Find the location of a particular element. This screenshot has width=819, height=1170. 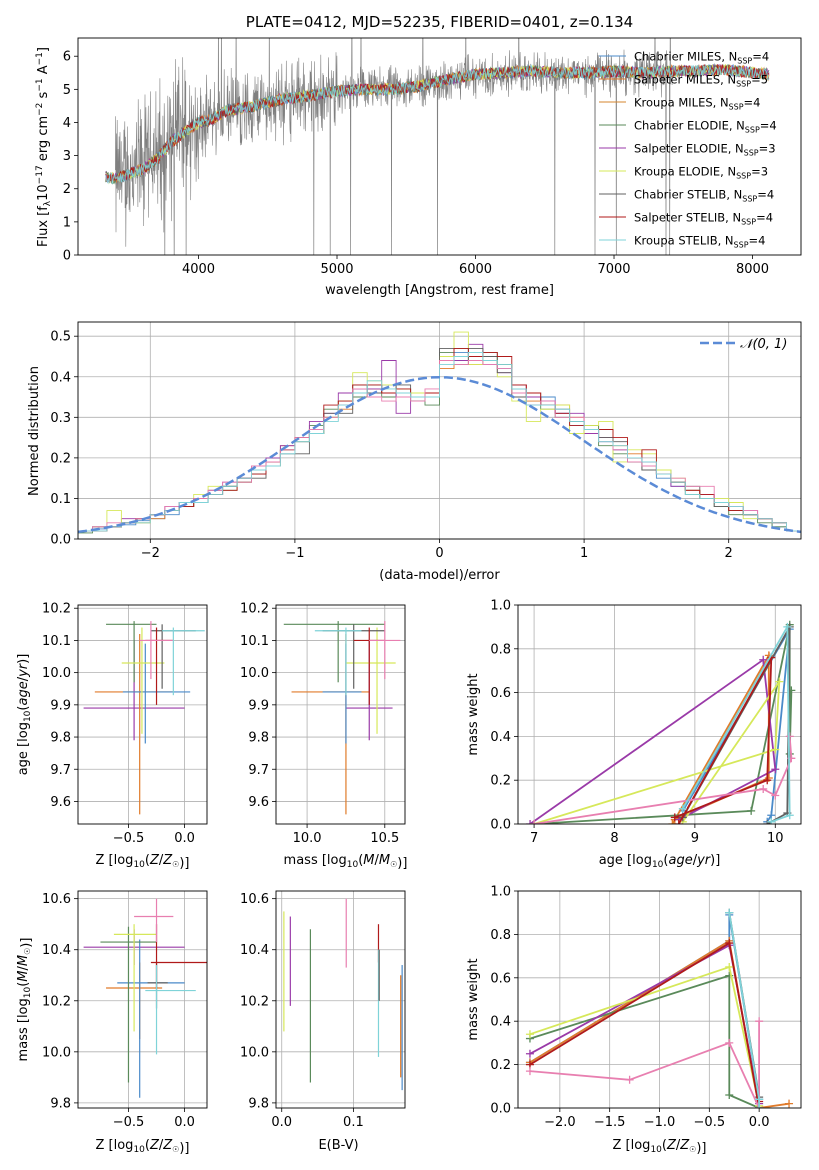

x-tick-label: 8000 is located at coordinates (752, 269).